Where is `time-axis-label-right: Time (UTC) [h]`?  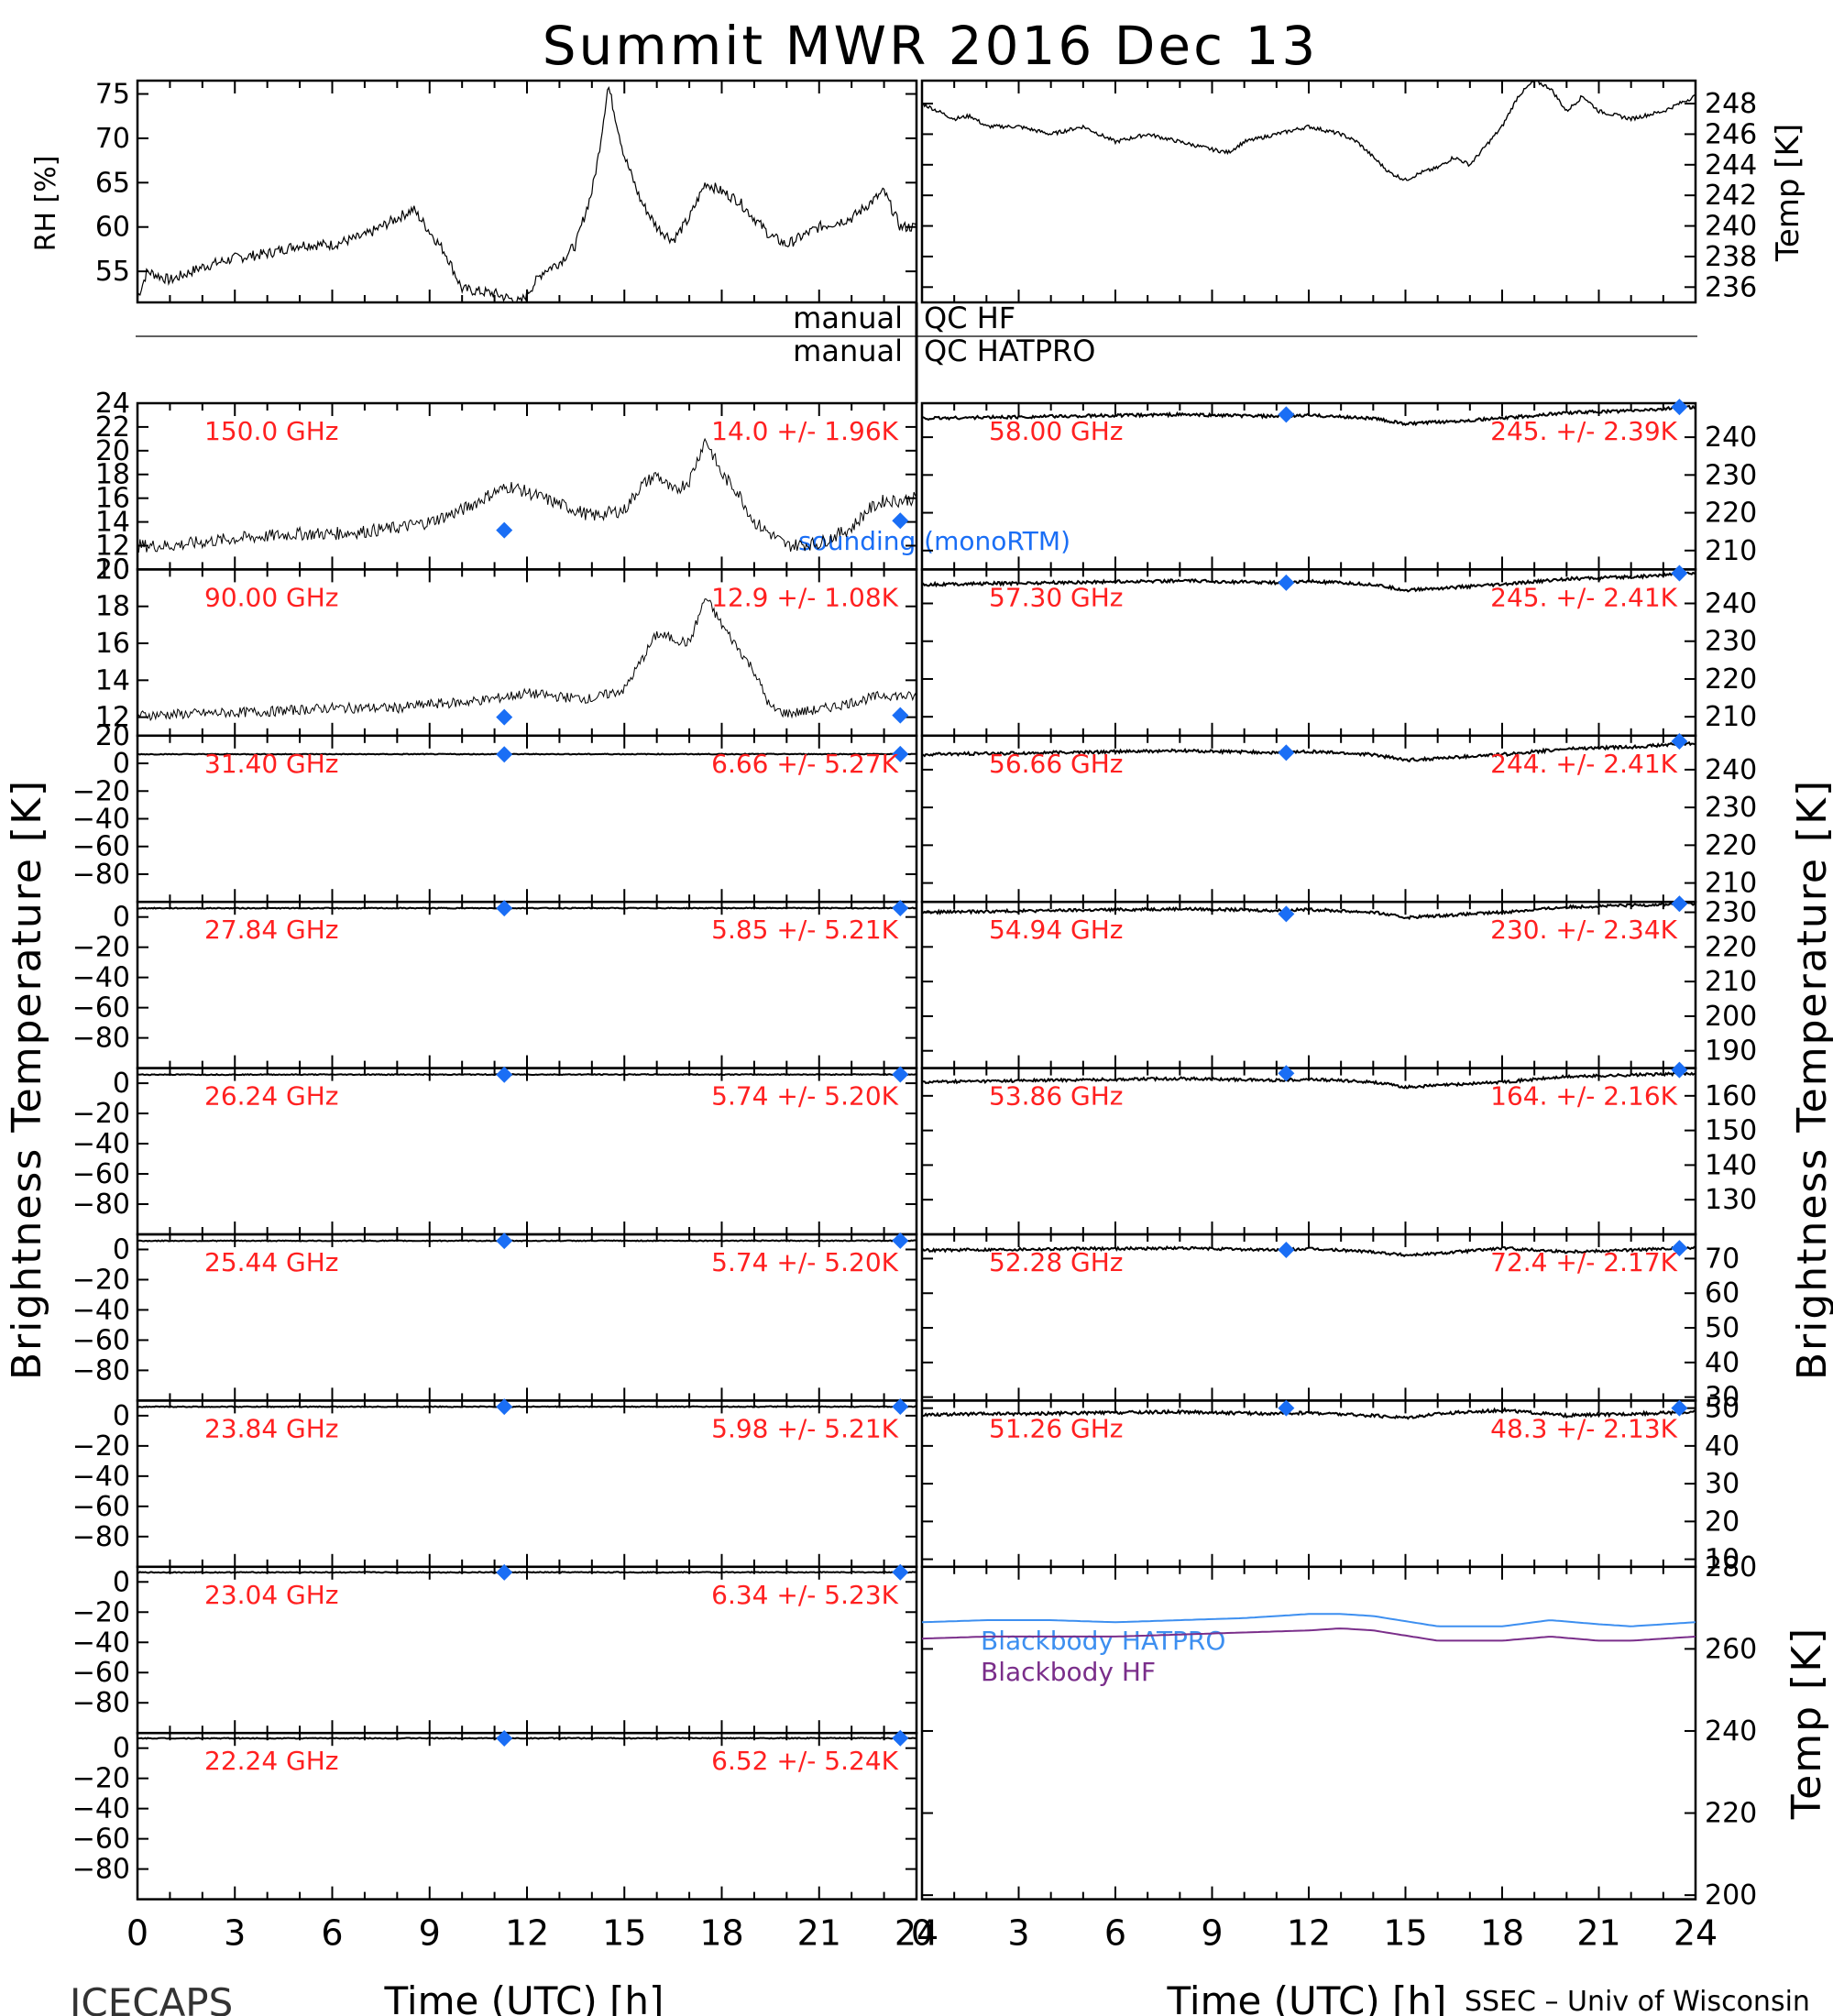 time-axis-label-right: Time (UTC) [h] is located at coordinates (1307, 1997).